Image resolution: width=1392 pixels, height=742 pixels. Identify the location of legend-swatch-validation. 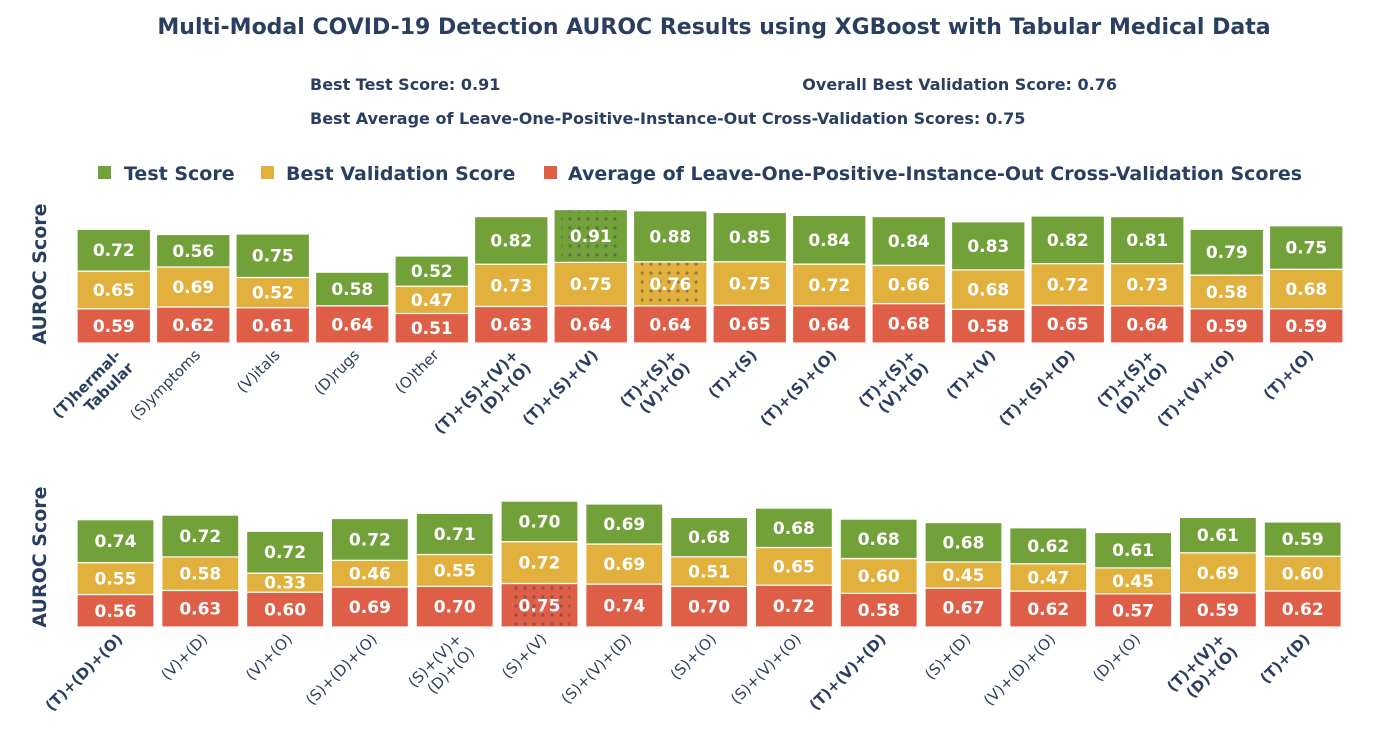
(267, 172).